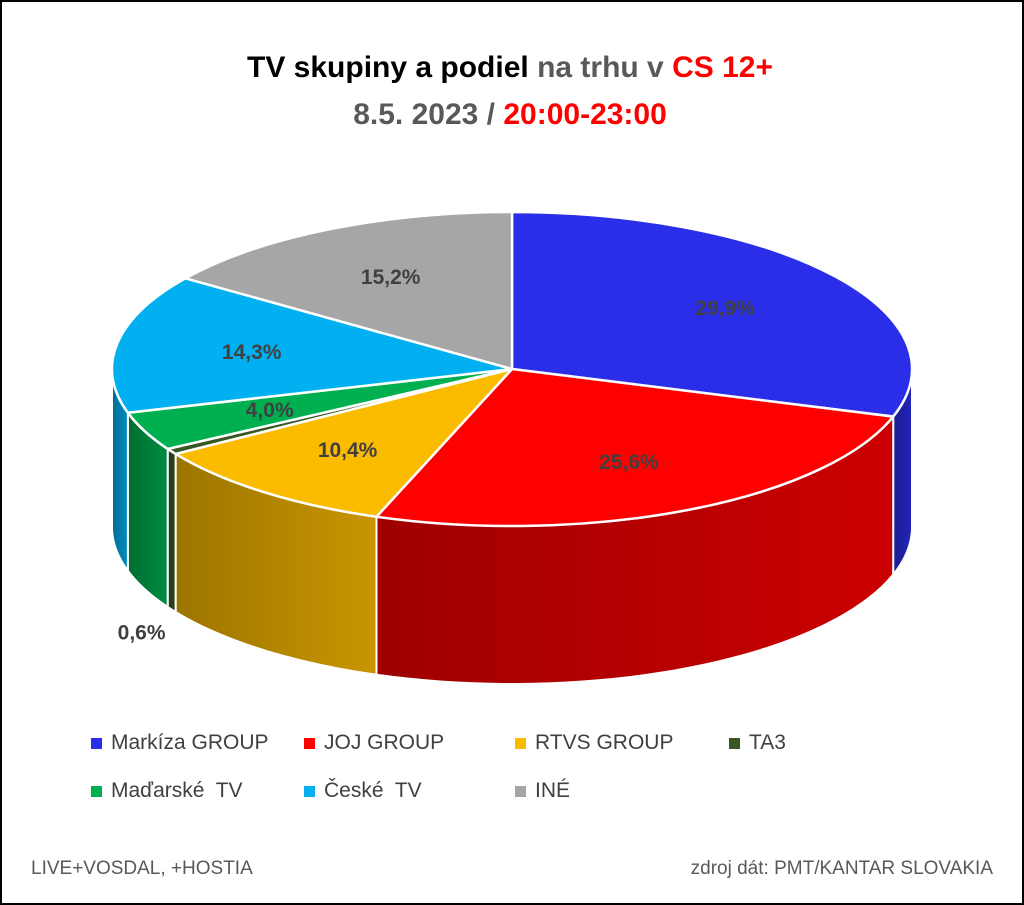  What do you see at coordinates (600, 67) in the screenshot?
I see `title-part-gray: na trhu v` at bounding box center [600, 67].